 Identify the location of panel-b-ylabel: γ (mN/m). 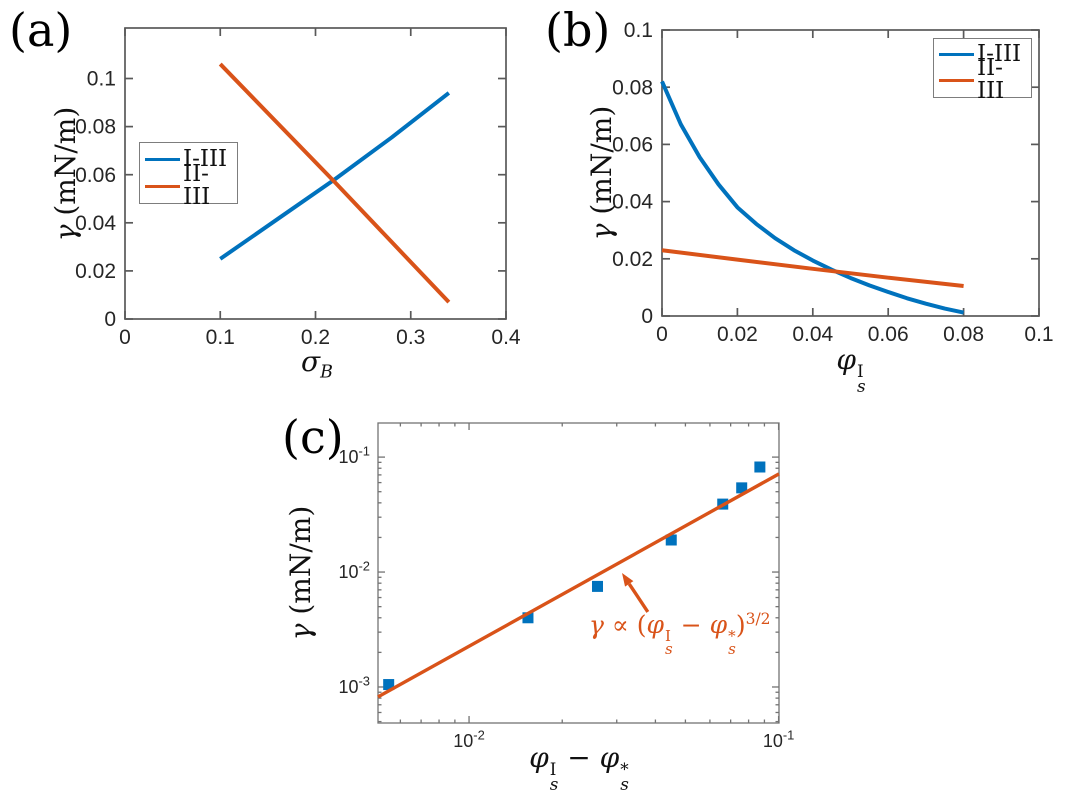
(601, 173).